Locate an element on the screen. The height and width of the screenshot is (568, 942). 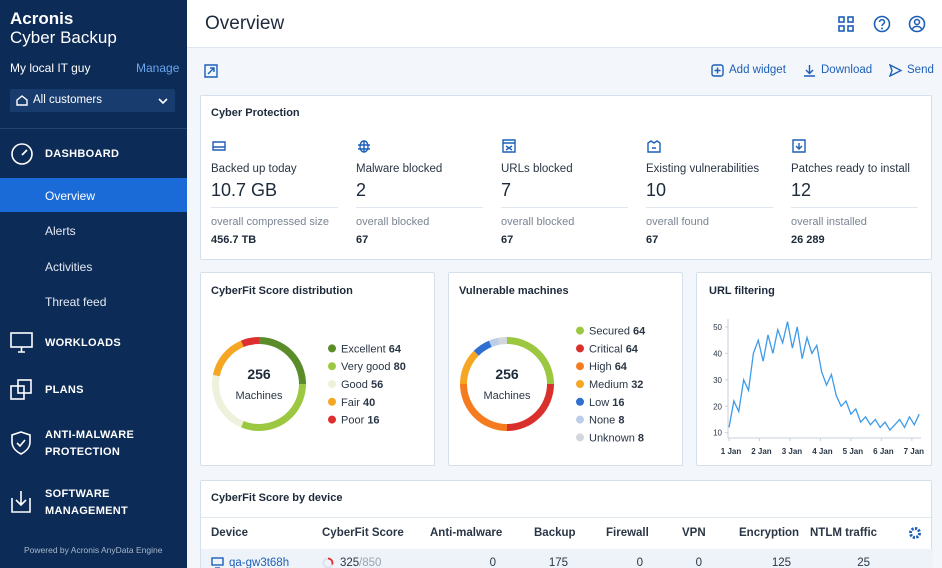
chevron is located at coordinates (163, 101).